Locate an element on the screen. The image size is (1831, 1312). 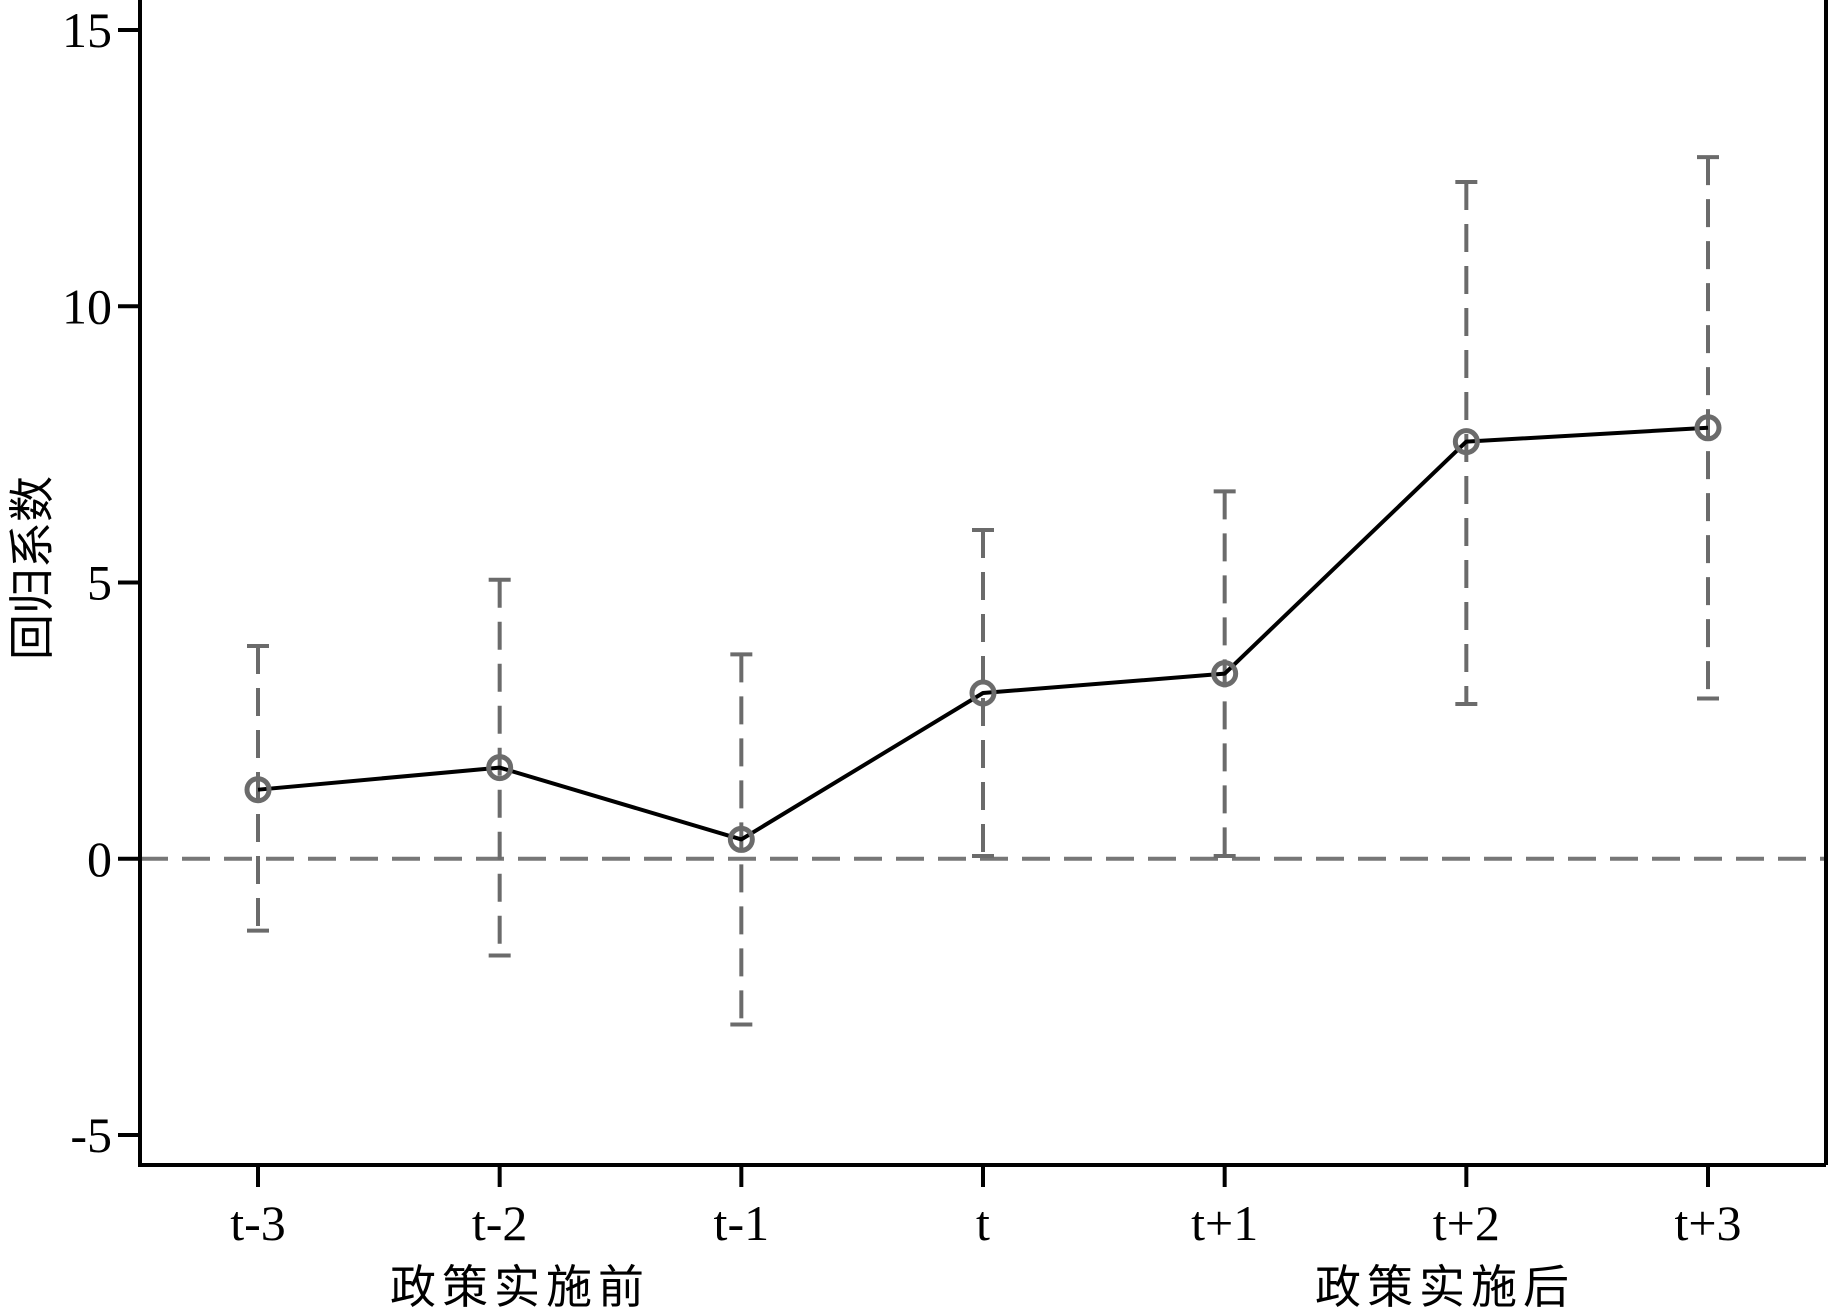
x-tick-label: t-3 is located at coordinates (258, 1223).